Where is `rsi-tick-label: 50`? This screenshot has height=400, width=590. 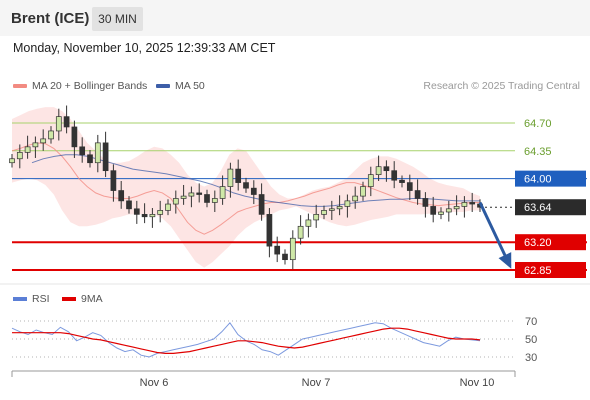 rsi-tick-label: 50 is located at coordinates (531, 340).